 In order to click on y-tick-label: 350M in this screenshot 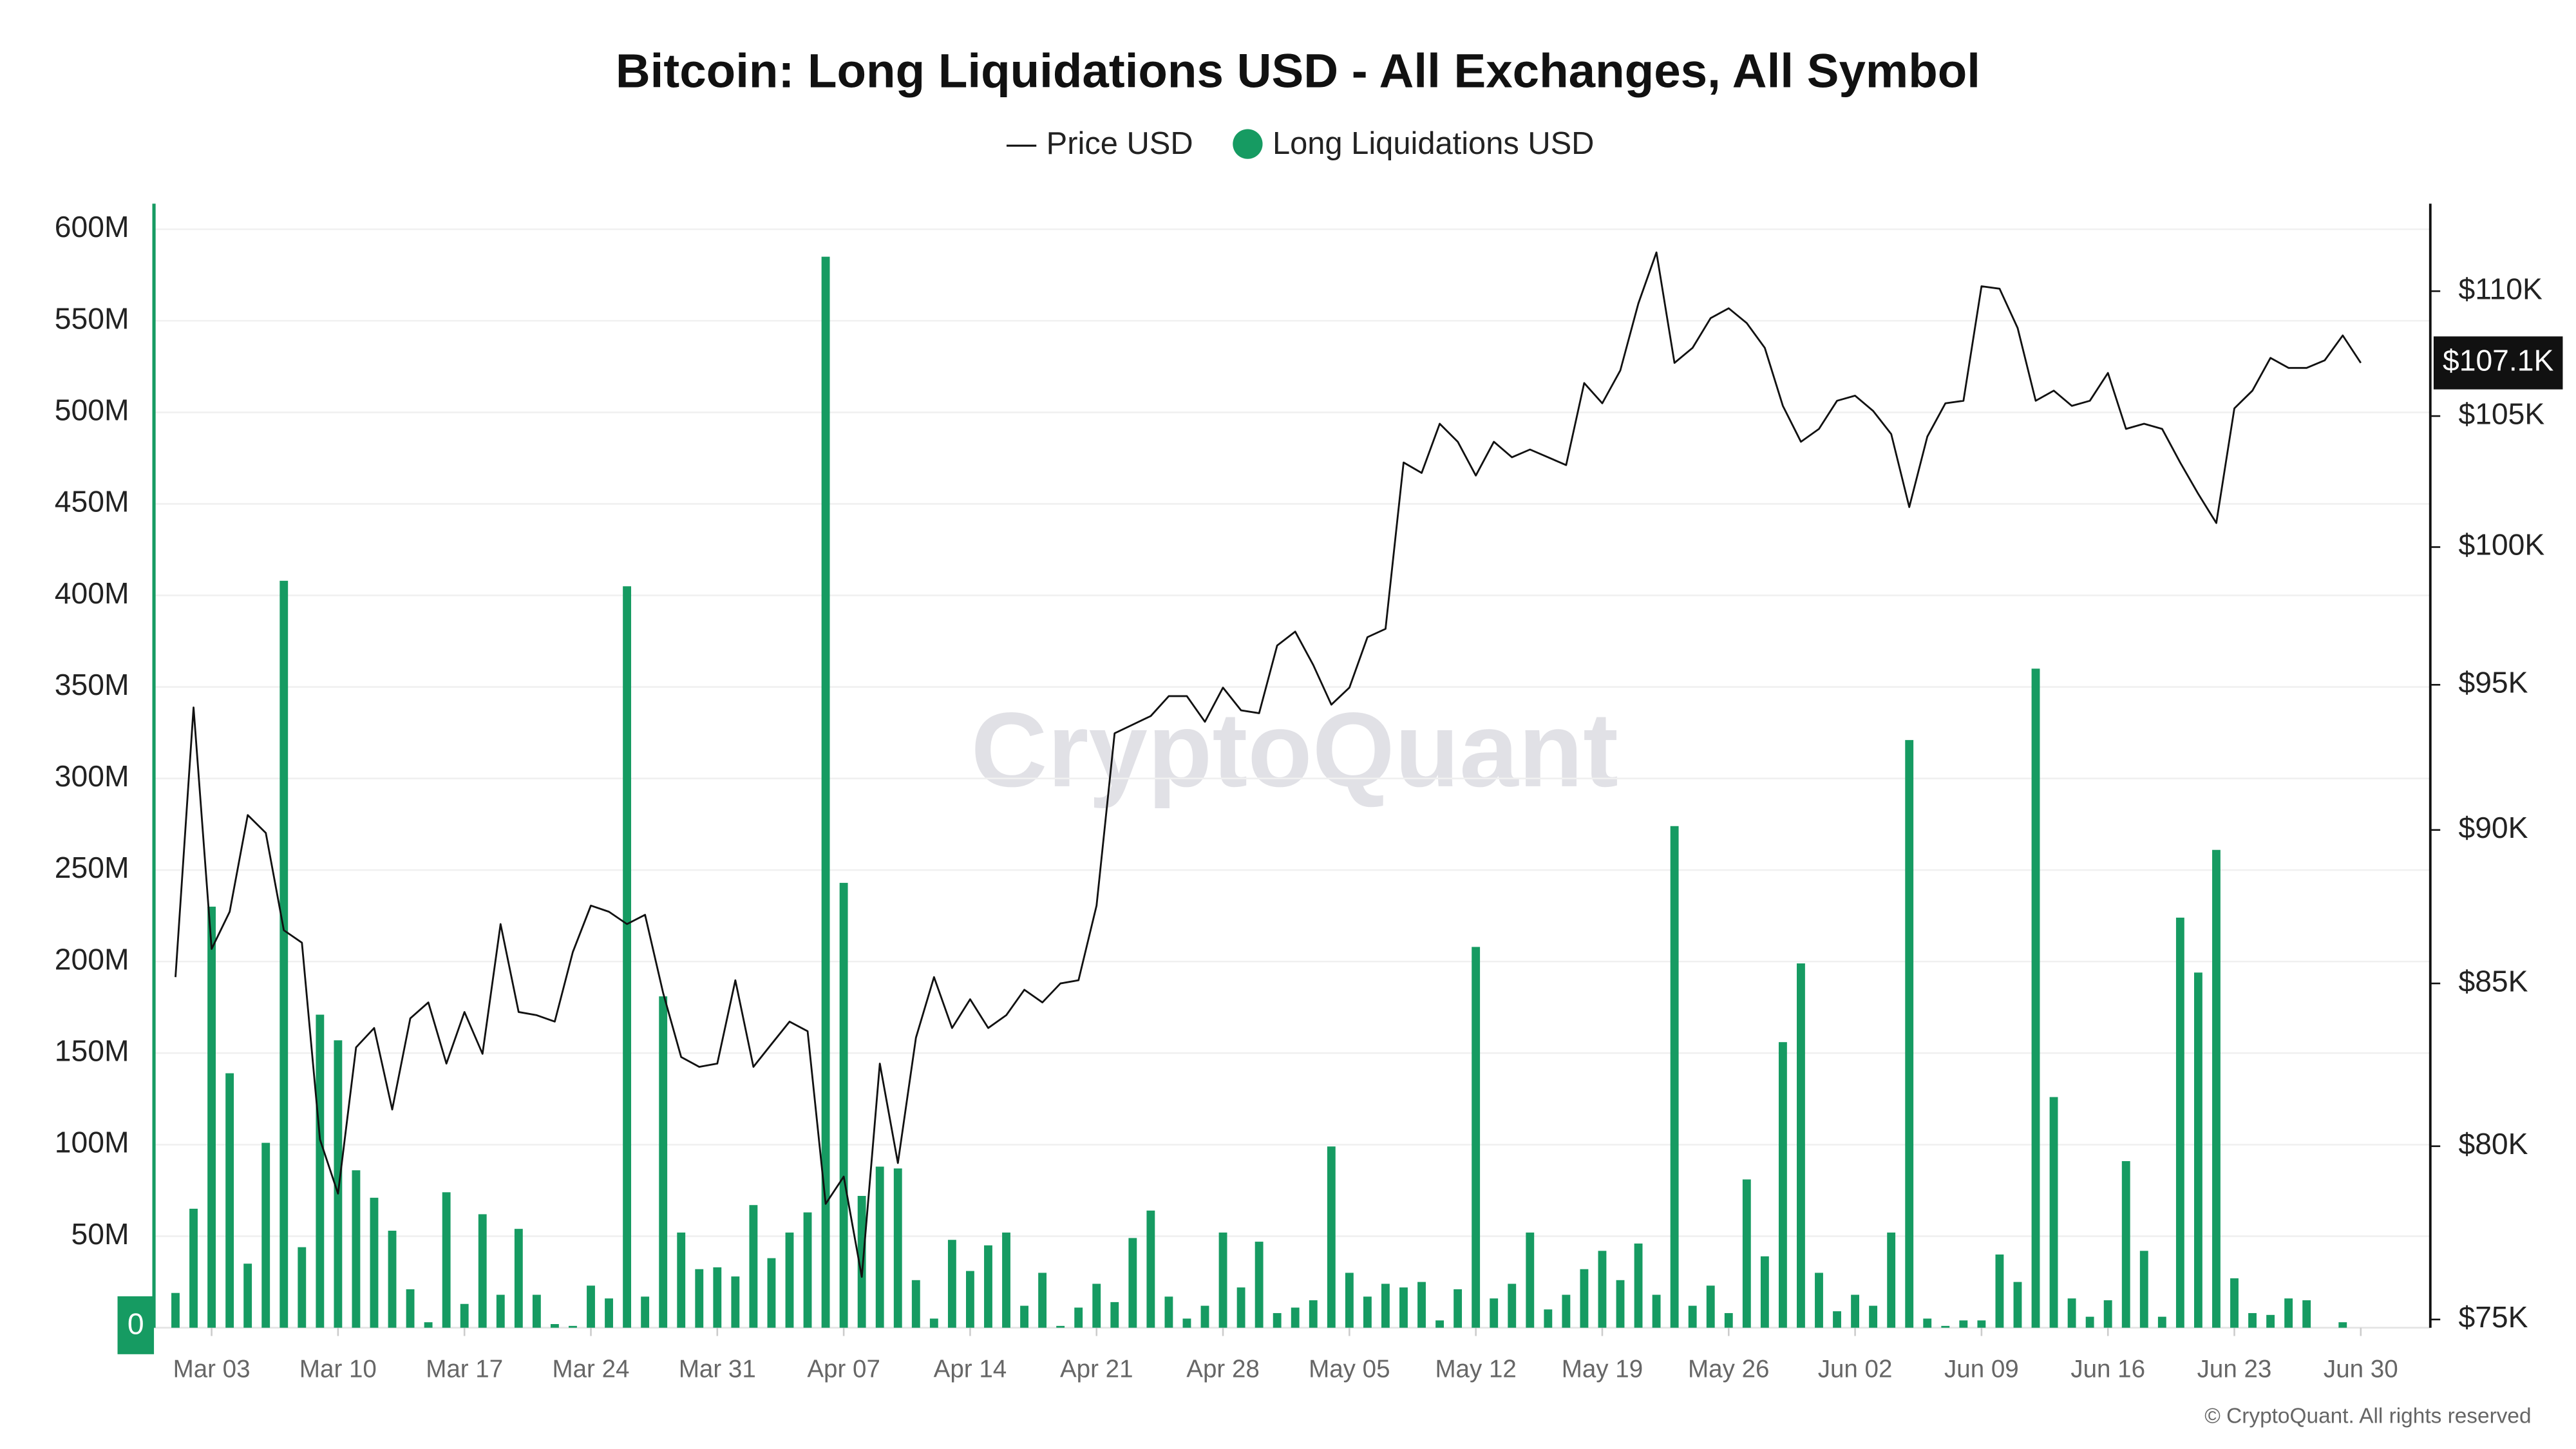, I will do `click(92, 684)`.